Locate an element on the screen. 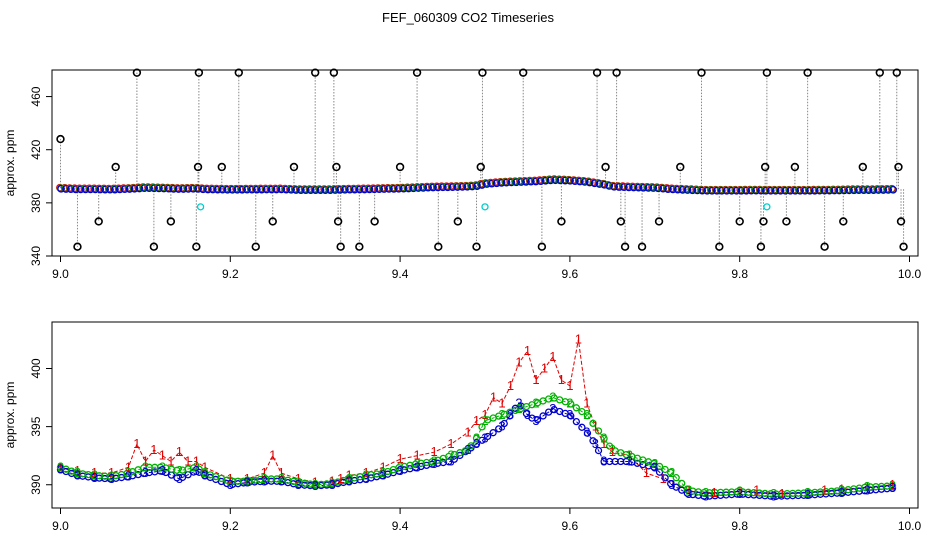  bottom-y-axis-label: approx. ppm is located at coordinates (10, 415).